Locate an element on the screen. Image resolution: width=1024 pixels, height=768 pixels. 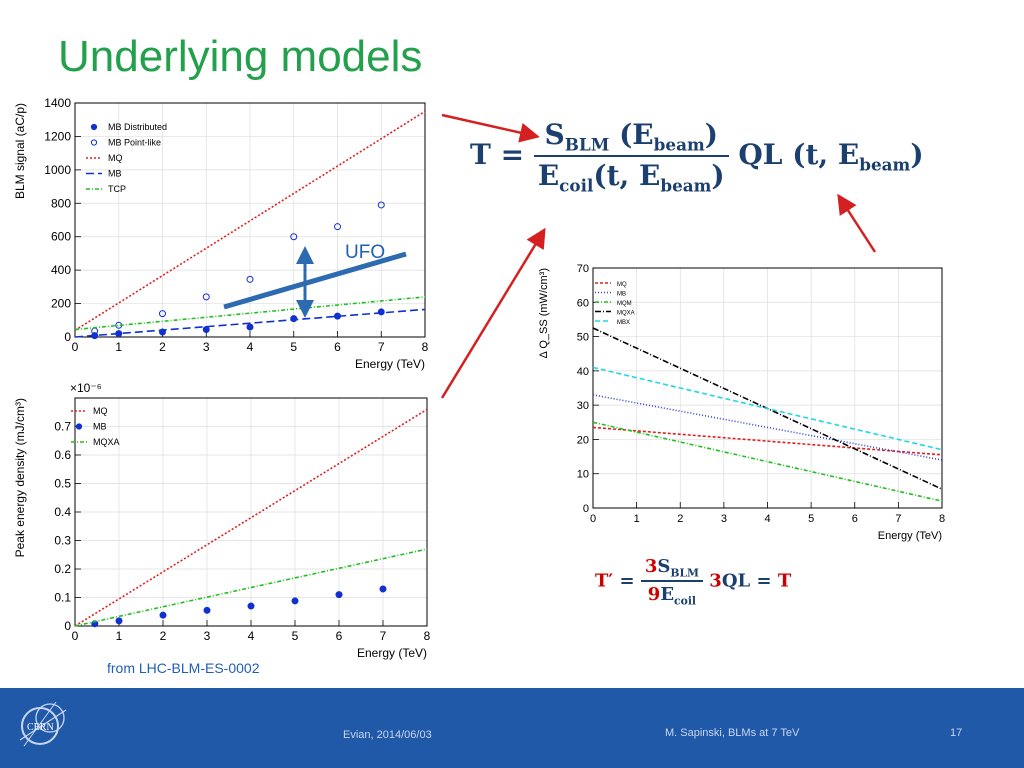
y-tick-label: 40 is located at coordinates (583, 372).